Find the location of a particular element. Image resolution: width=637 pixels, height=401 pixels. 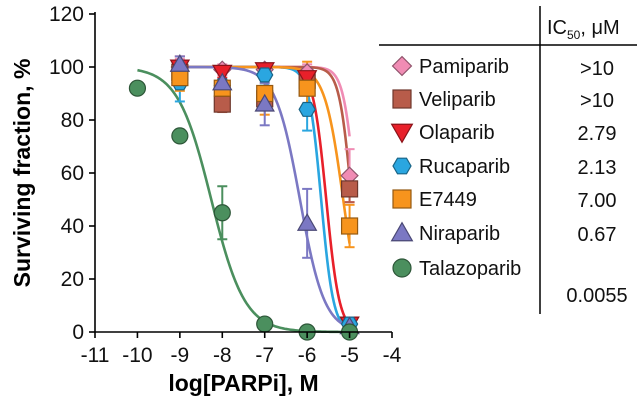

x-tick-label: -9 is located at coordinates (180, 355).